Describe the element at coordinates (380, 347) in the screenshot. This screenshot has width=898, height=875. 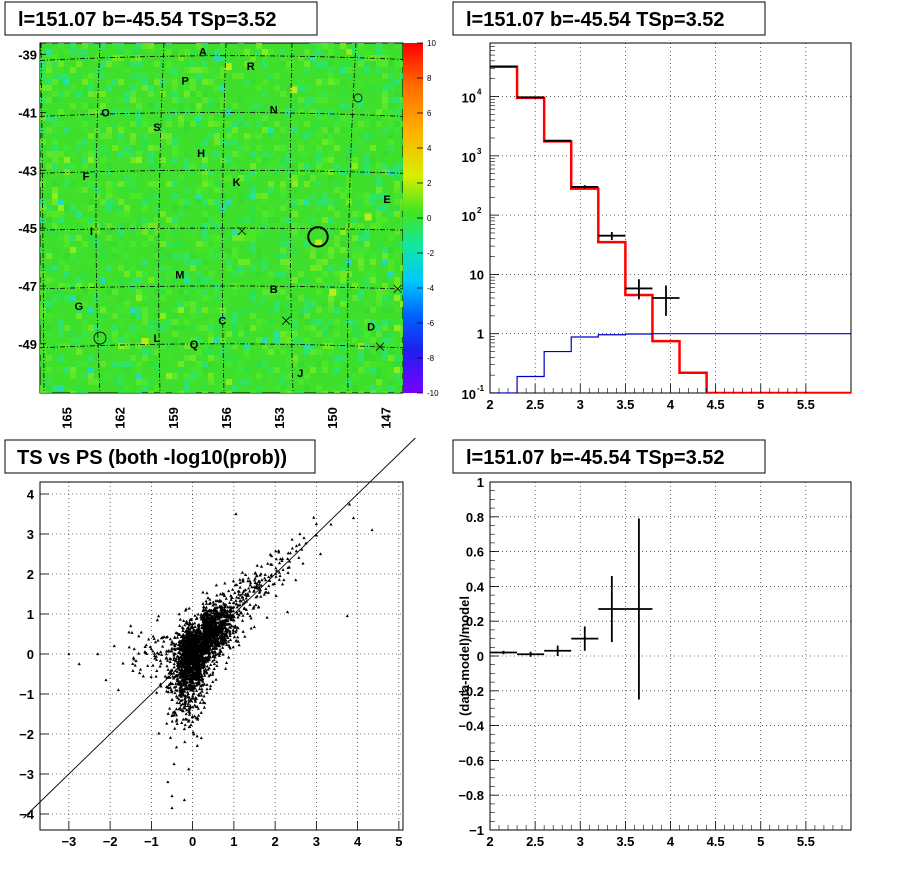
I see `sky-map-cross-marker` at that location.